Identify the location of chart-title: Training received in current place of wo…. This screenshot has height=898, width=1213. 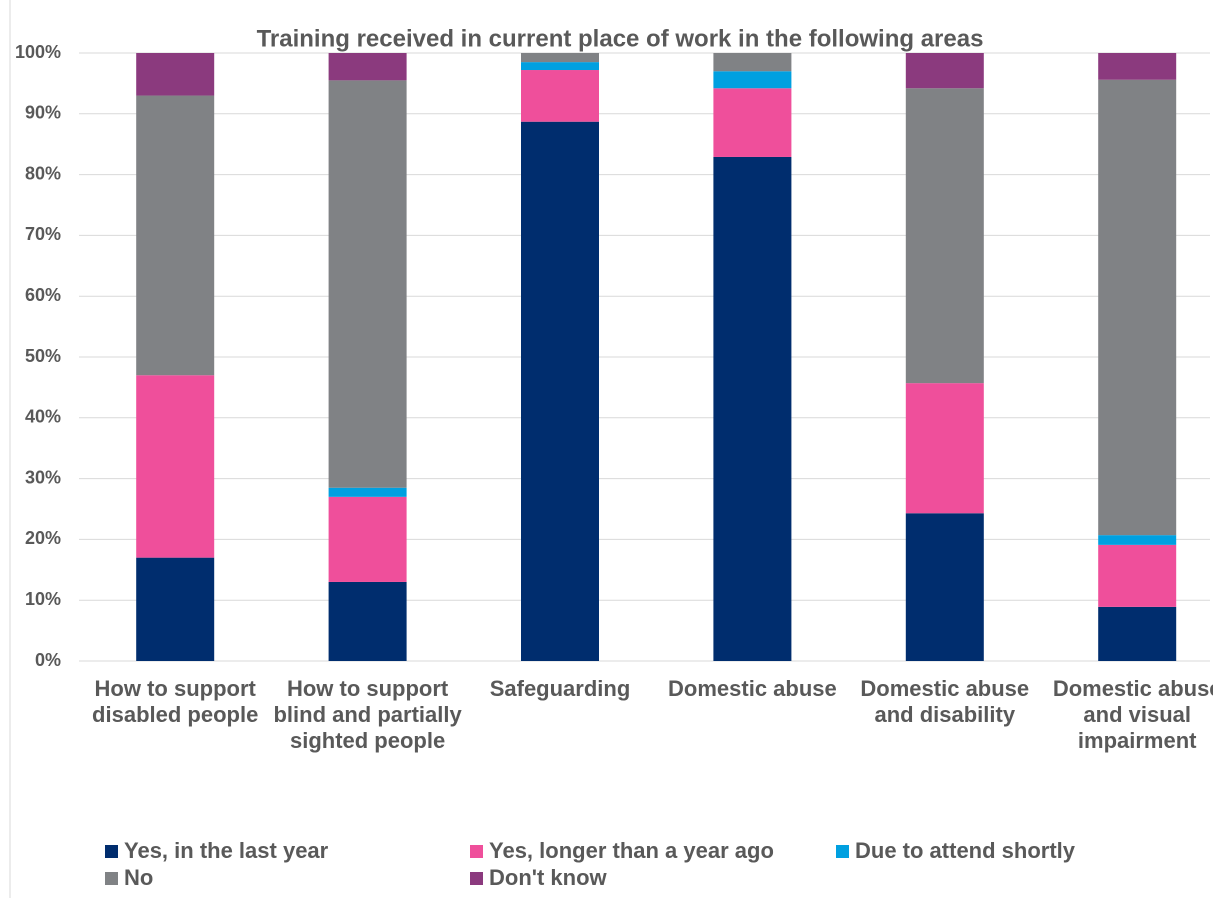
(620, 38).